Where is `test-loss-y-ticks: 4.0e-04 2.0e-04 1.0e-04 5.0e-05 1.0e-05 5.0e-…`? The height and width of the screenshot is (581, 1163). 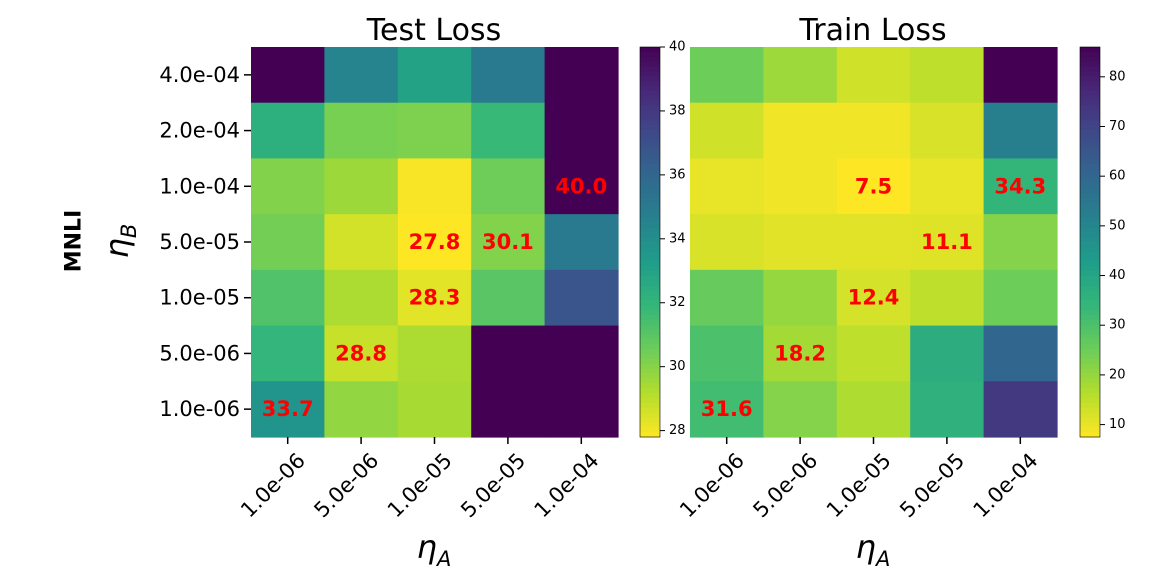 test-loss-y-ticks: 4.0e-04 2.0e-04 1.0e-04 5.0e-05 1.0e-05 5.0e-… is located at coordinates (205, 242).